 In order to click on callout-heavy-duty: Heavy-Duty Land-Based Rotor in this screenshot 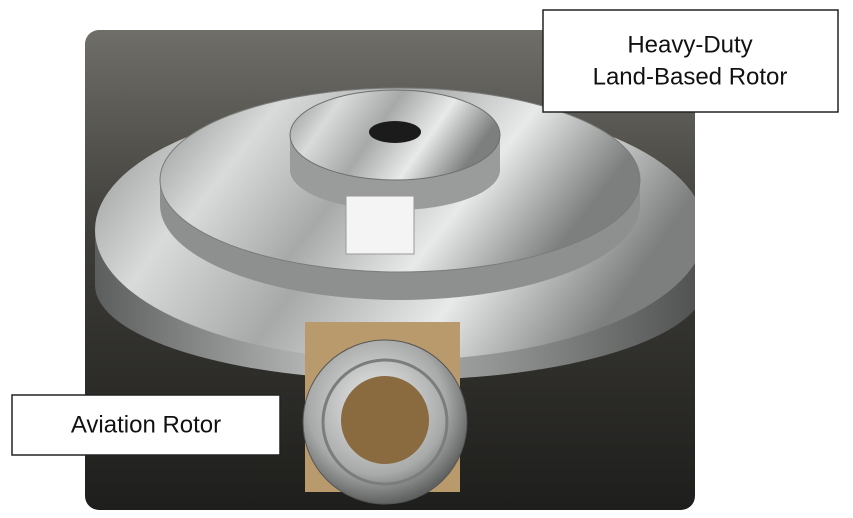, I will do `click(690, 61)`.